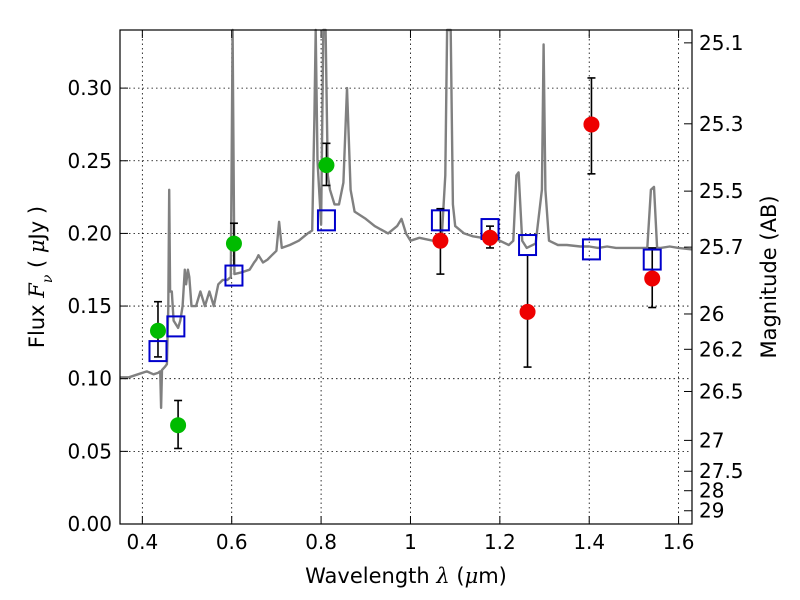 Image resolution: width=800 pixels, height=600 pixels. Describe the element at coordinates (40, 277) in the screenshot. I see `y-axis-label: Flux Fν ( μJy )` at that location.